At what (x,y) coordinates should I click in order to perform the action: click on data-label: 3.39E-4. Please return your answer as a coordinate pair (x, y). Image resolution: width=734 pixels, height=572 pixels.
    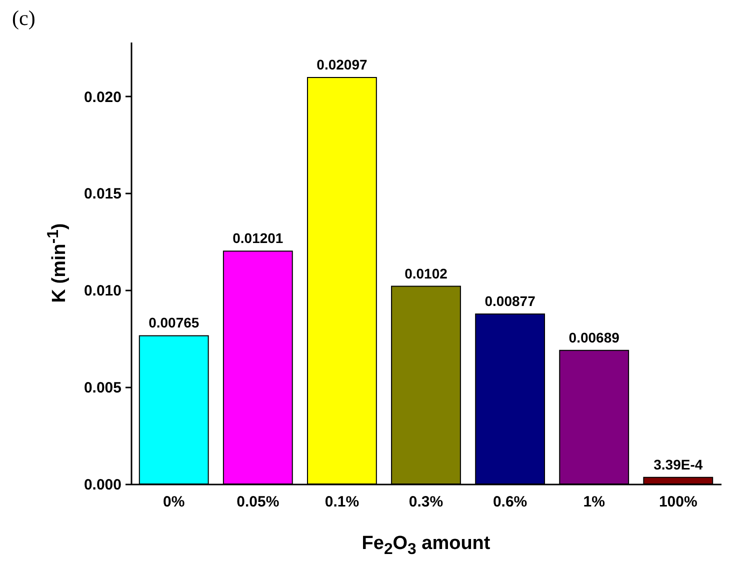
    Looking at the image, I should click on (678, 464).